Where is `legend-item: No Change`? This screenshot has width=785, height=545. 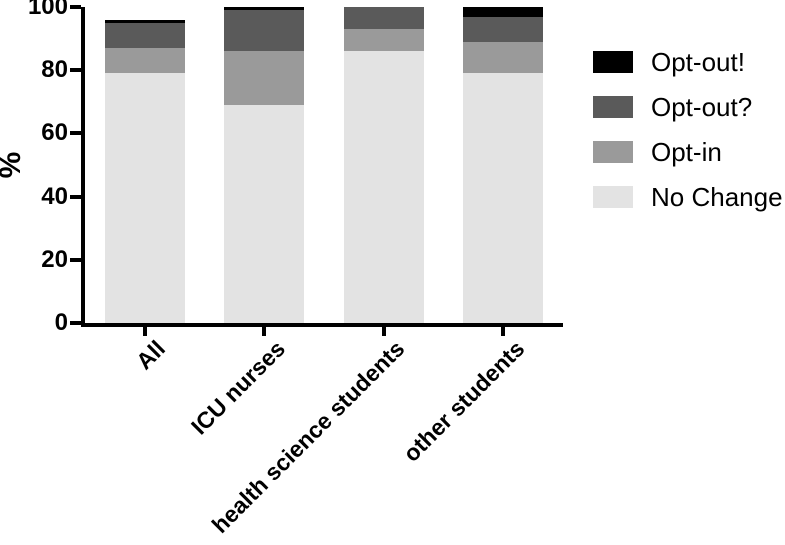
legend-item: No Change is located at coordinates (688, 197).